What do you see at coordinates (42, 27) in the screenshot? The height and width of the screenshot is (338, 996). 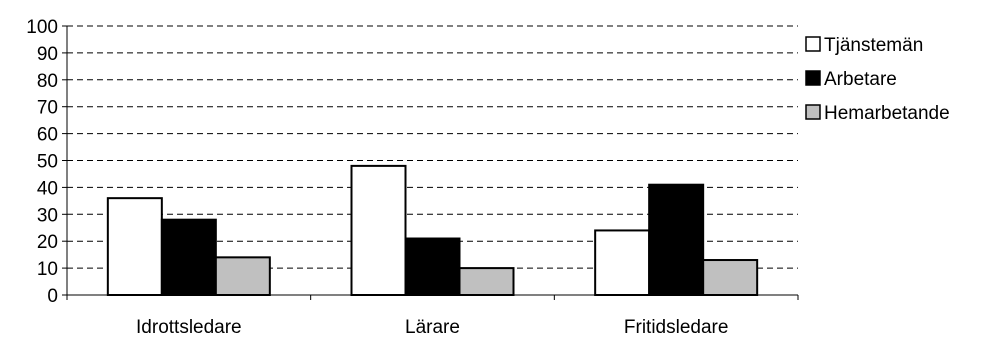 I see `y-tick-label: 100` at bounding box center [42, 27].